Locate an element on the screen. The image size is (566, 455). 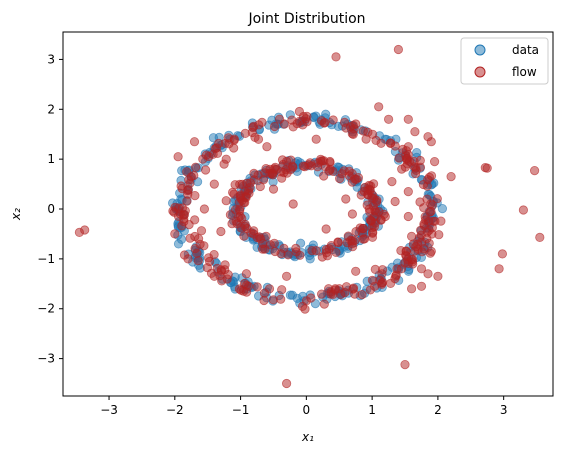
x-axis-label: x₁ is located at coordinates (307, 437).